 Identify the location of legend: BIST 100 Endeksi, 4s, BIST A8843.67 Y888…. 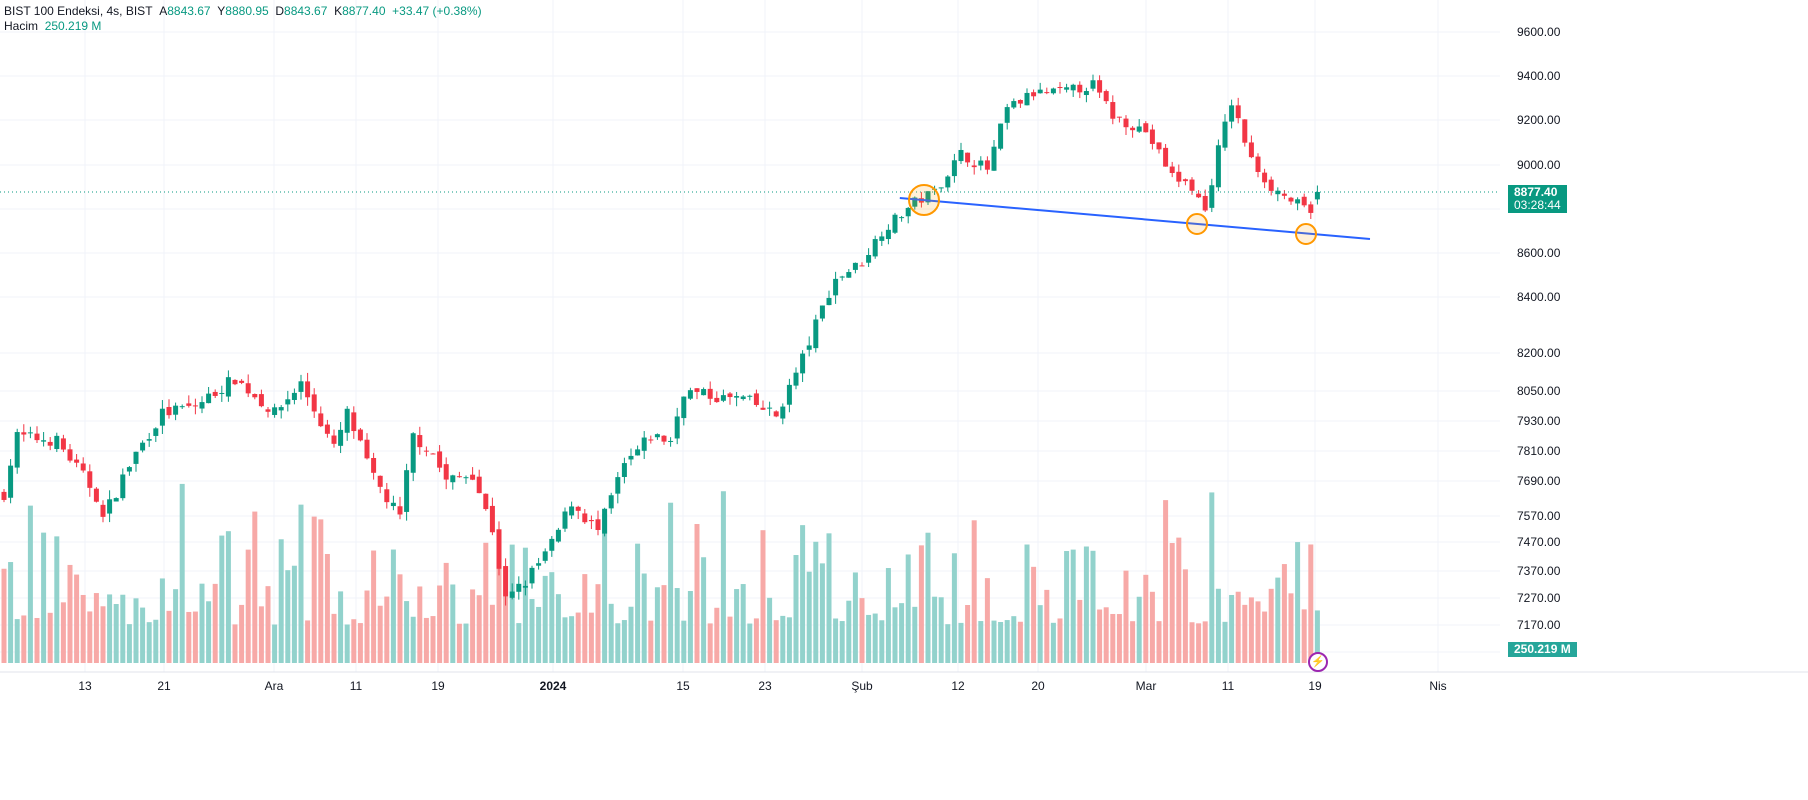
(243, 18).